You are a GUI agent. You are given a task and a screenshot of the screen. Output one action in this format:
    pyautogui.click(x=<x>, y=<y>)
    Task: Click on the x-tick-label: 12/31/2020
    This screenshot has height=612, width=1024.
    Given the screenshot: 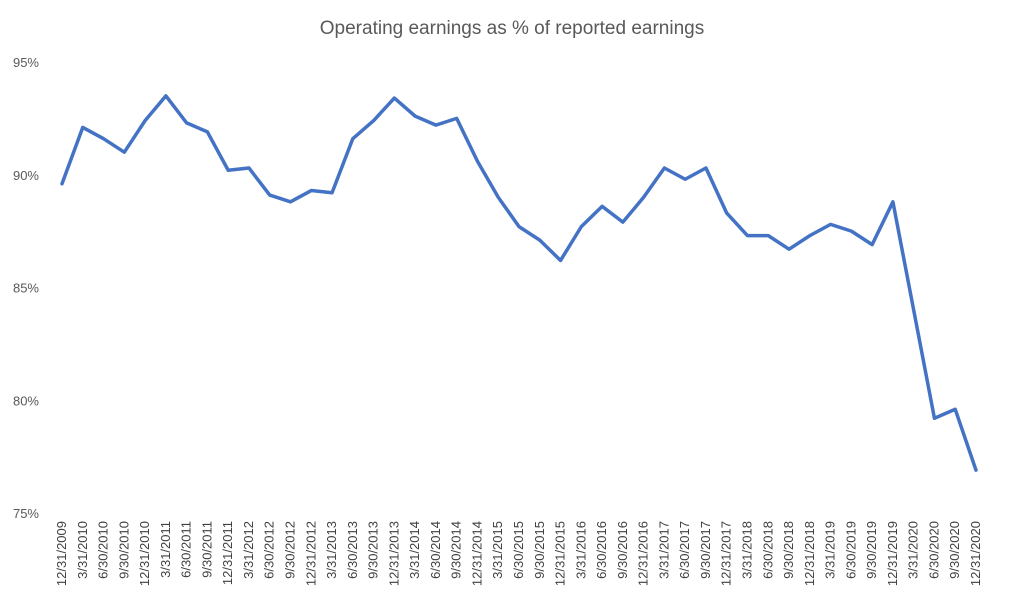 What is the action you would take?
    pyautogui.click(x=975, y=553)
    